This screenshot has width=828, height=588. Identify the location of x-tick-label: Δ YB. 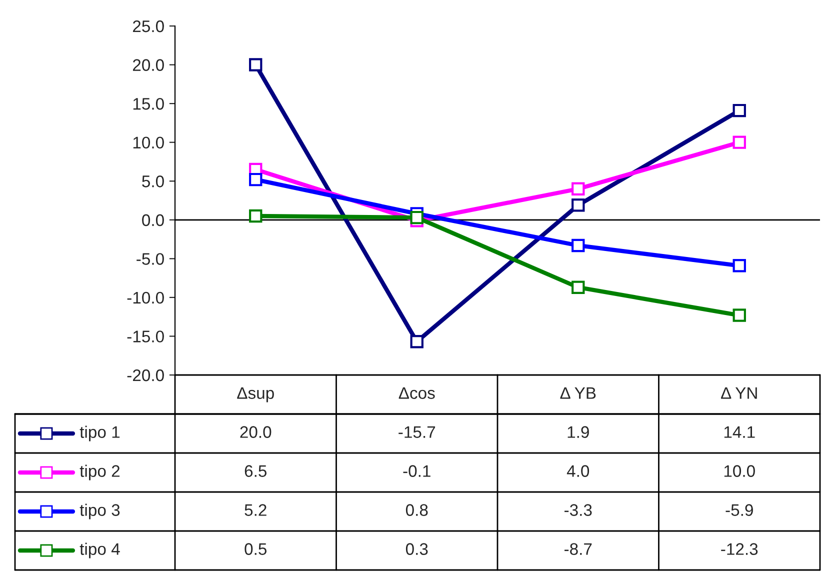
(578, 393).